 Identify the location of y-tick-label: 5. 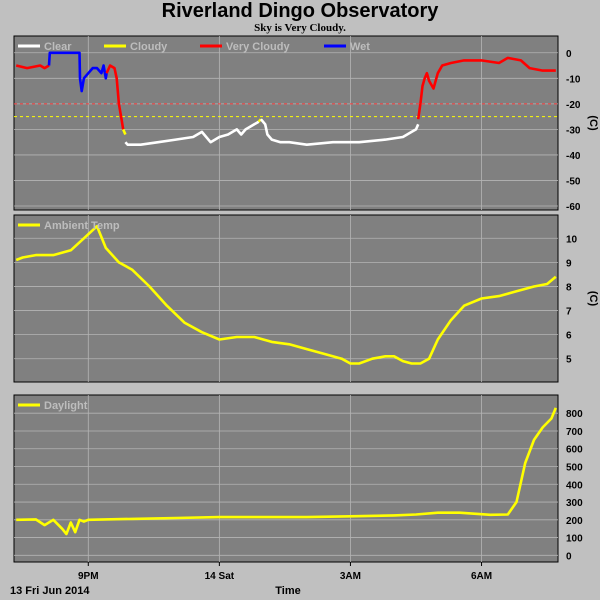
(569, 360).